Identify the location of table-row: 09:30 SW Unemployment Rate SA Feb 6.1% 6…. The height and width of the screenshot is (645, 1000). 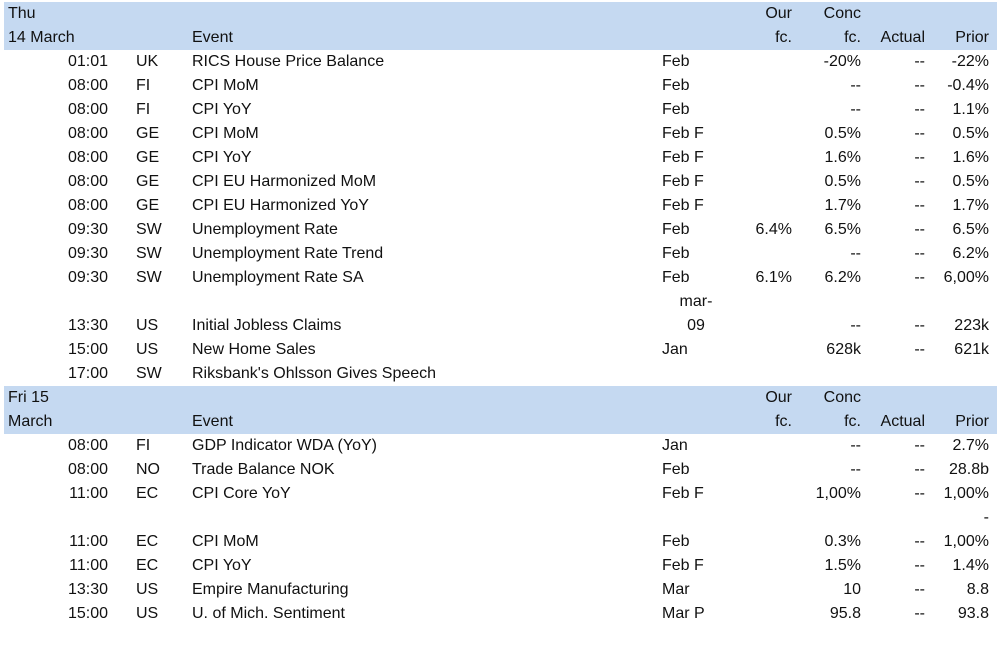
(500, 278).